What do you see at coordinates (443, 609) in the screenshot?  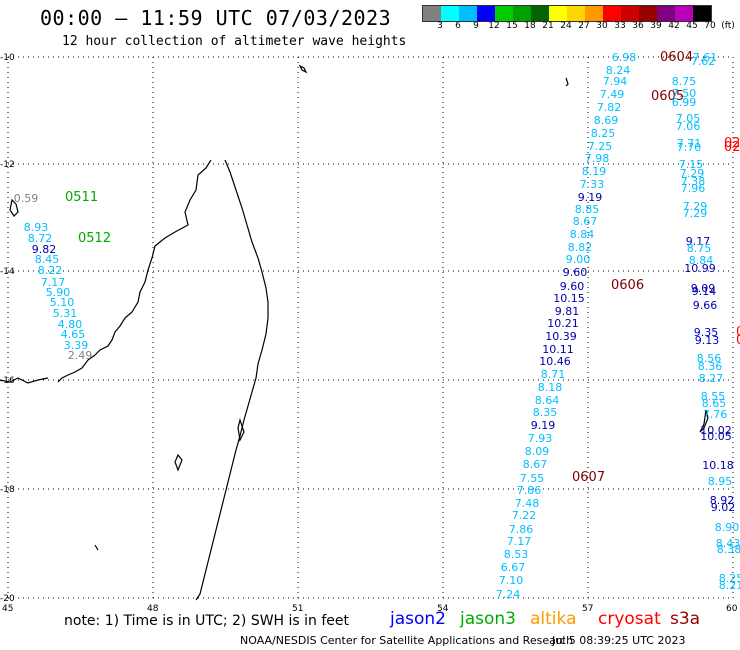 I see `lon-tick-label: 54` at bounding box center [443, 609].